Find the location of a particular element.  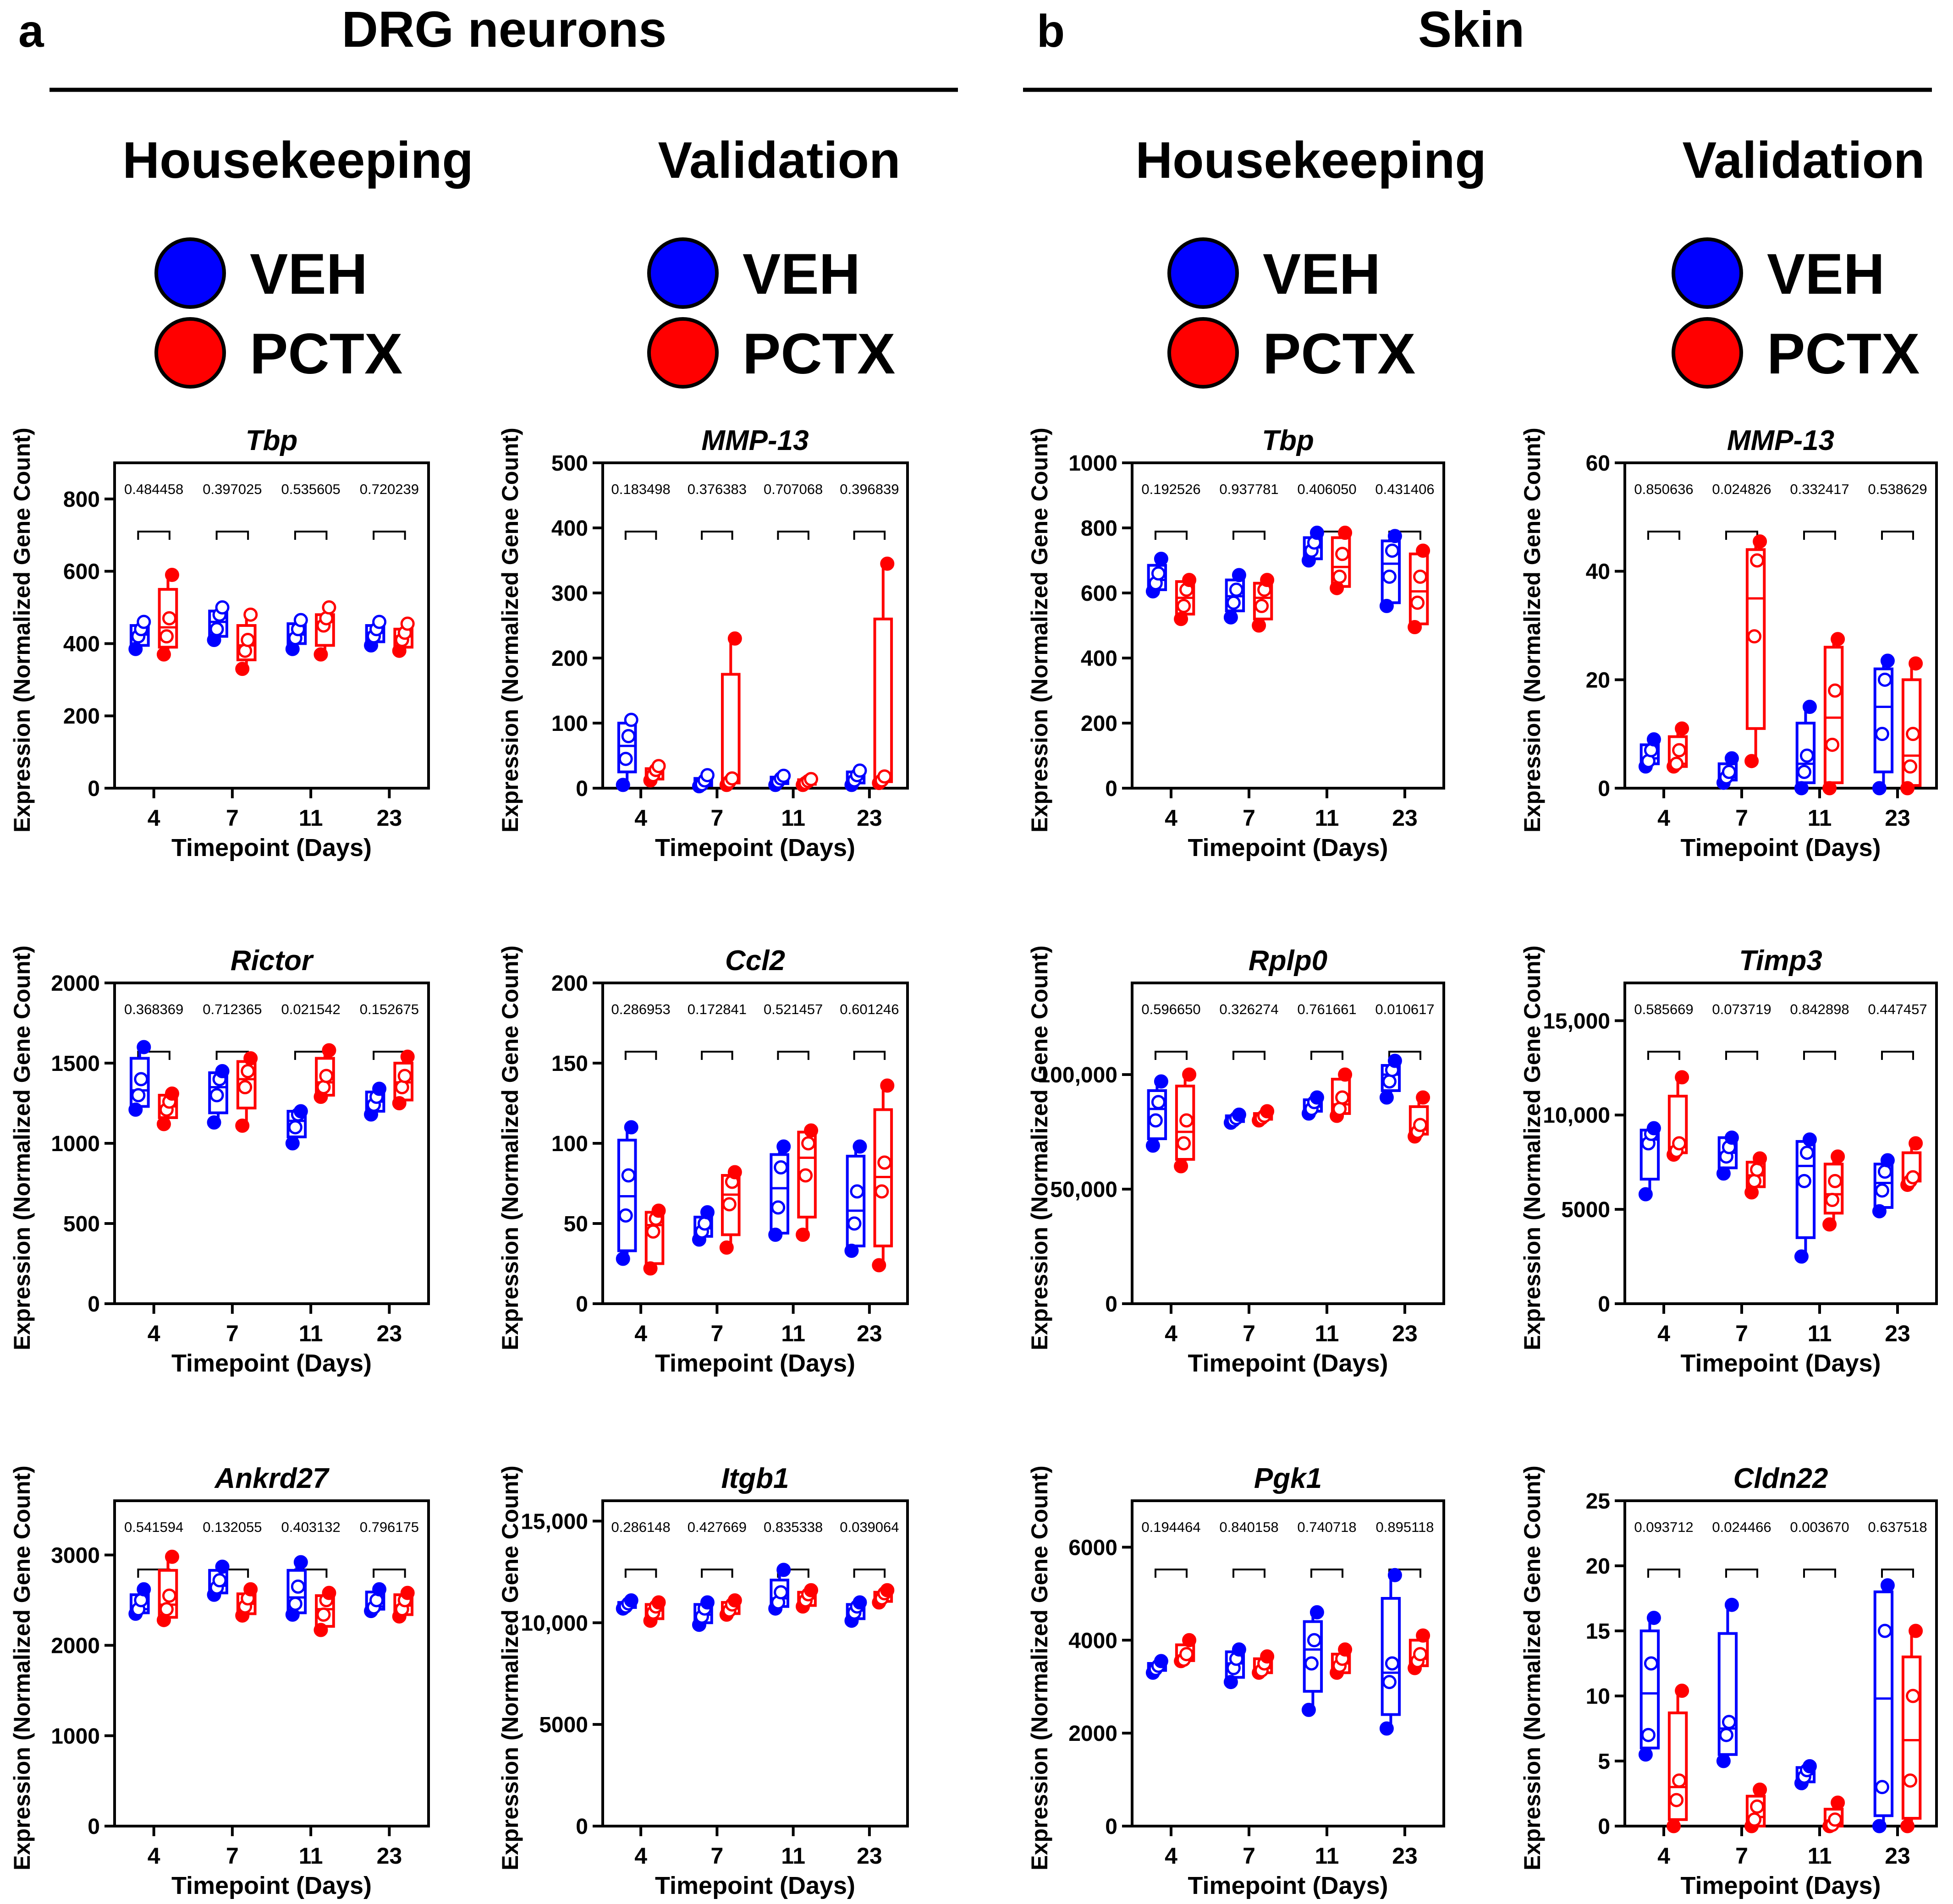

p-value-label: 0.192526 is located at coordinates (1170, 489).